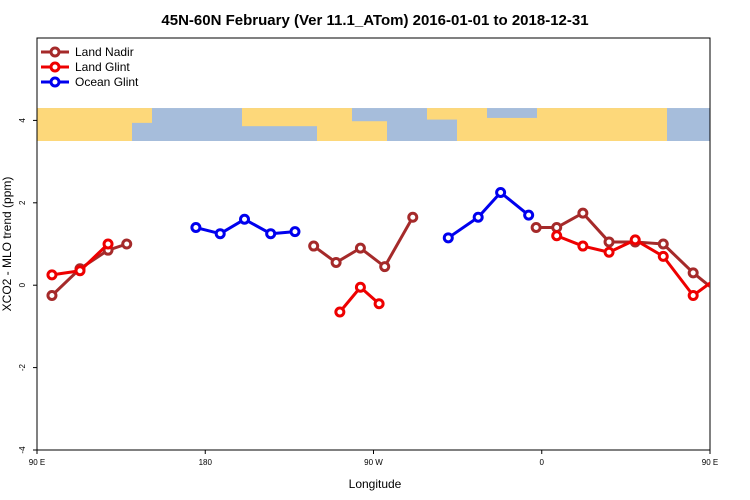 The height and width of the screenshot is (500, 750). I want to click on map-land-kamchatka, so click(142, 115).